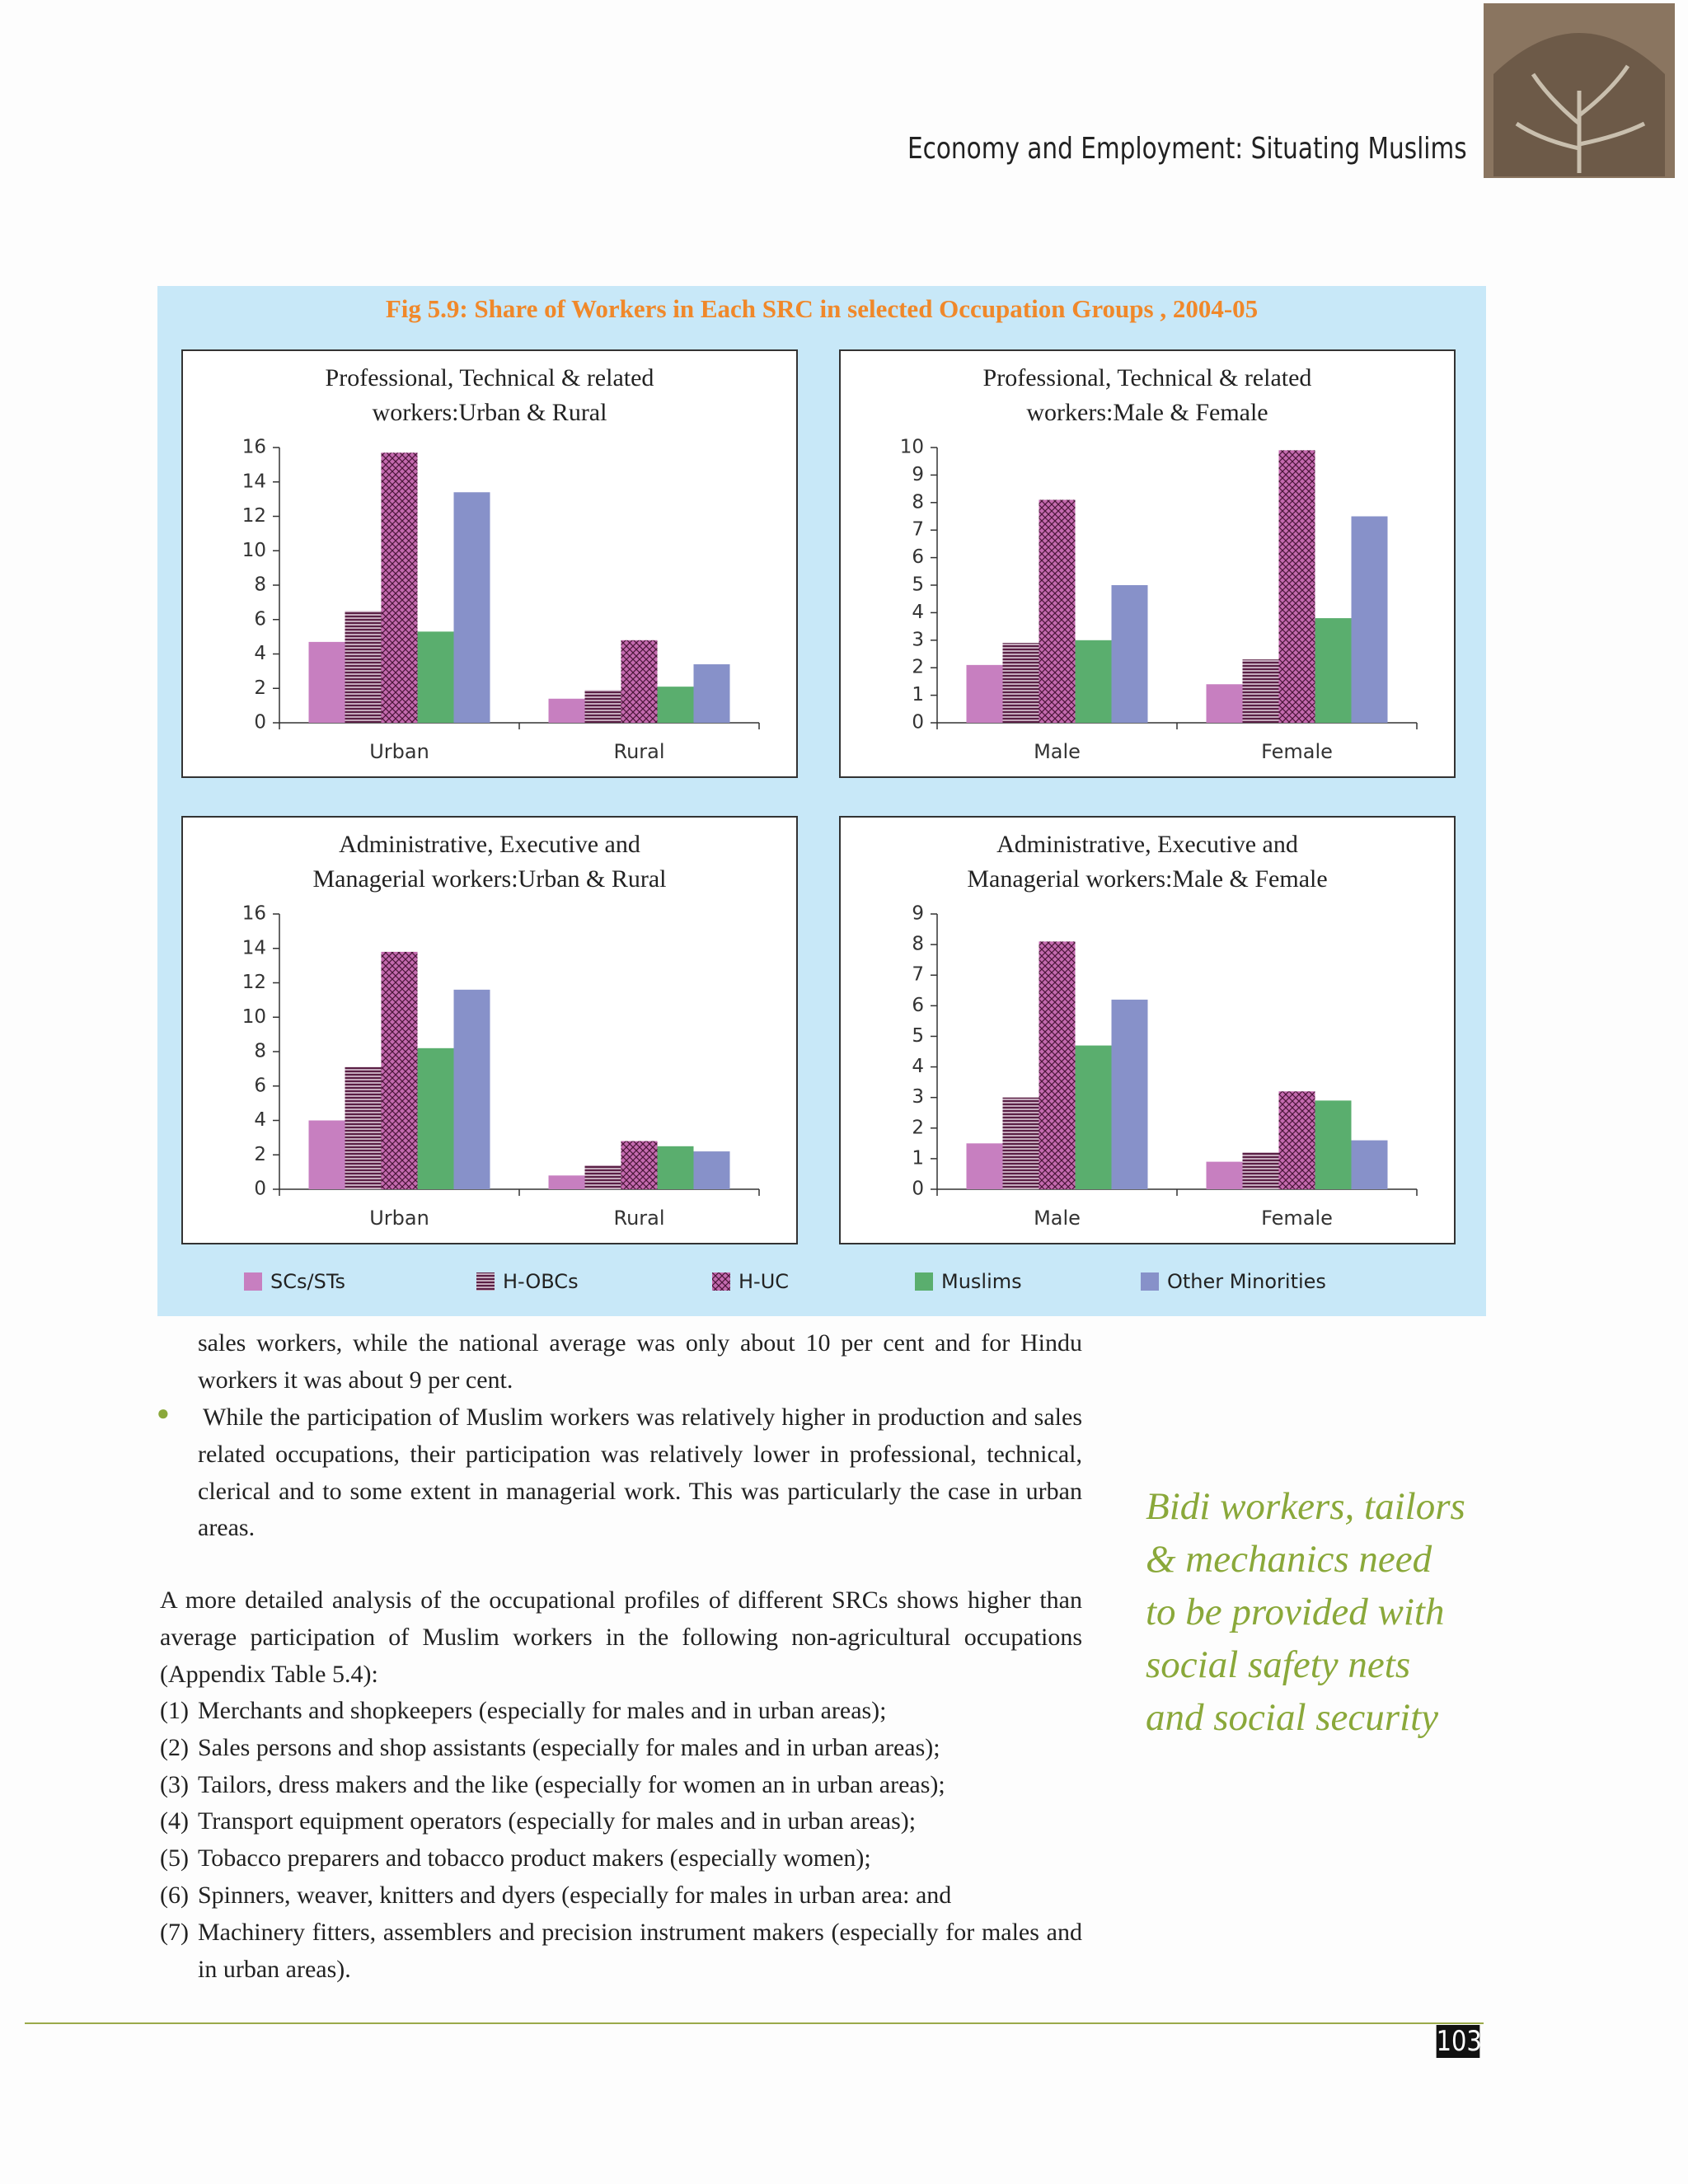 The width and height of the screenshot is (1688, 2184). I want to click on chart-title: workers:Male & Female, so click(1147, 412).